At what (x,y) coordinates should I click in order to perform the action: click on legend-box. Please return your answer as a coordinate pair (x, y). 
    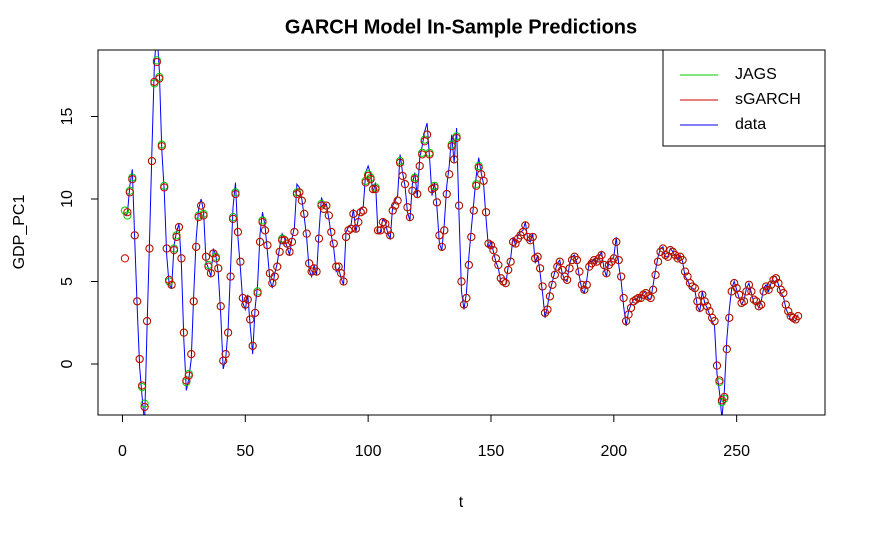
    Looking at the image, I should click on (744, 98).